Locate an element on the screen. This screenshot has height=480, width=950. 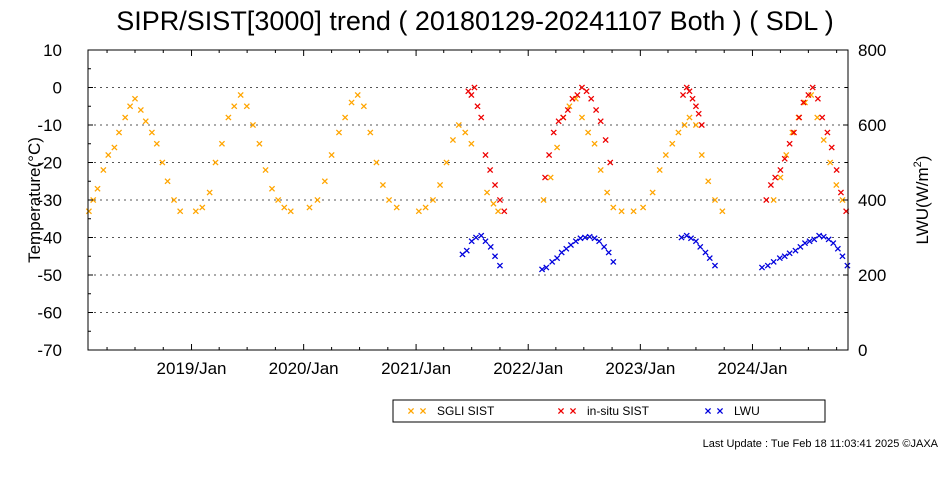
x-tick-label: 2023/Jan is located at coordinates (640, 368).